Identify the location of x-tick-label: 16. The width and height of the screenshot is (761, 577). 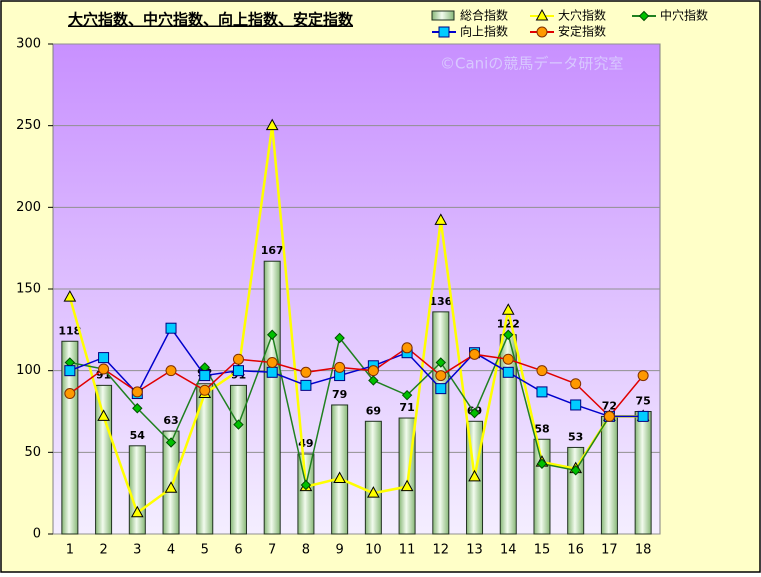
(575, 550).